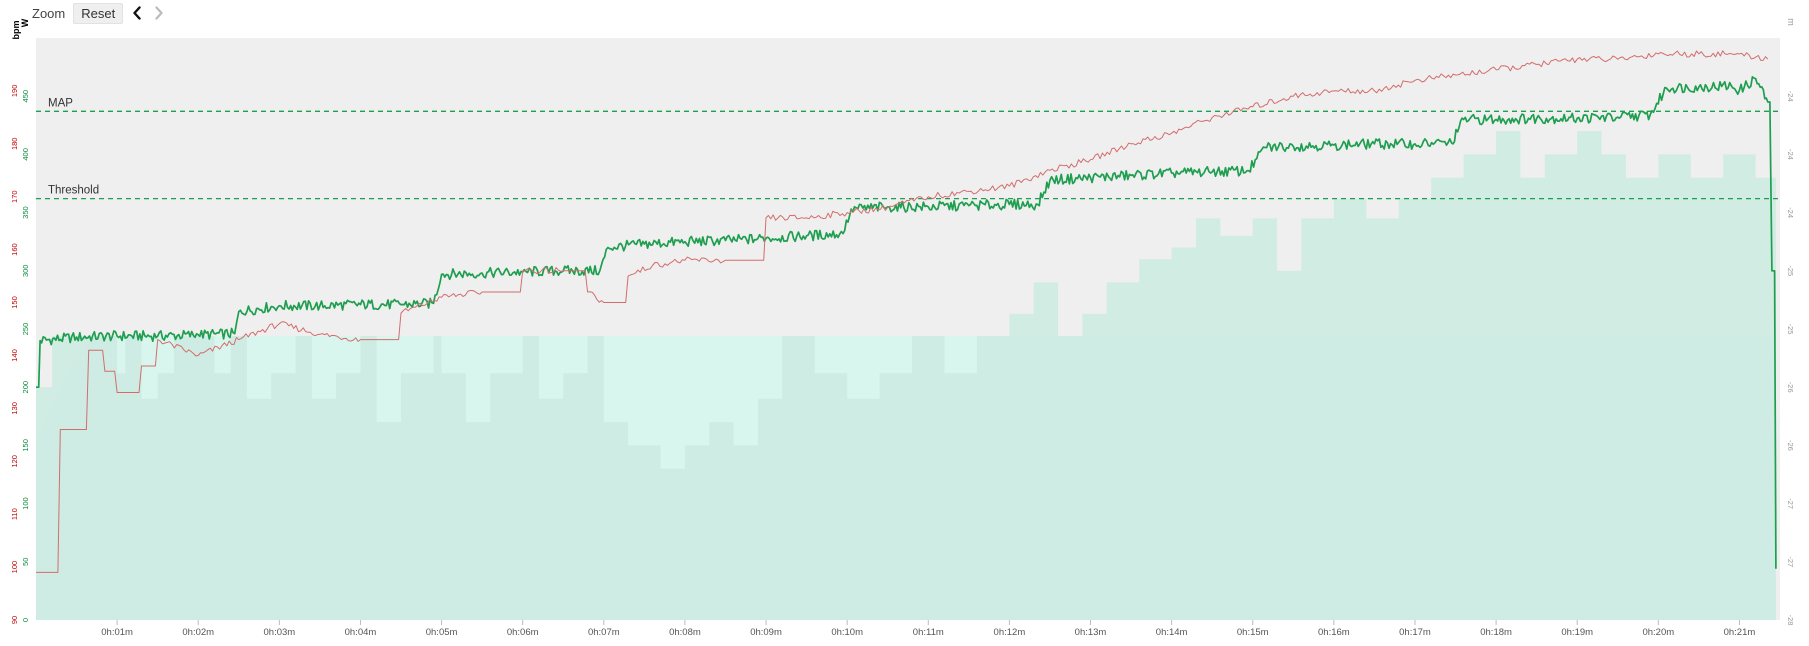 This screenshot has height=646, width=1809. Describe the element at coordinates (1091, 632) in the screenshot. I see `x-tick-label: 0h:13m` at that location.